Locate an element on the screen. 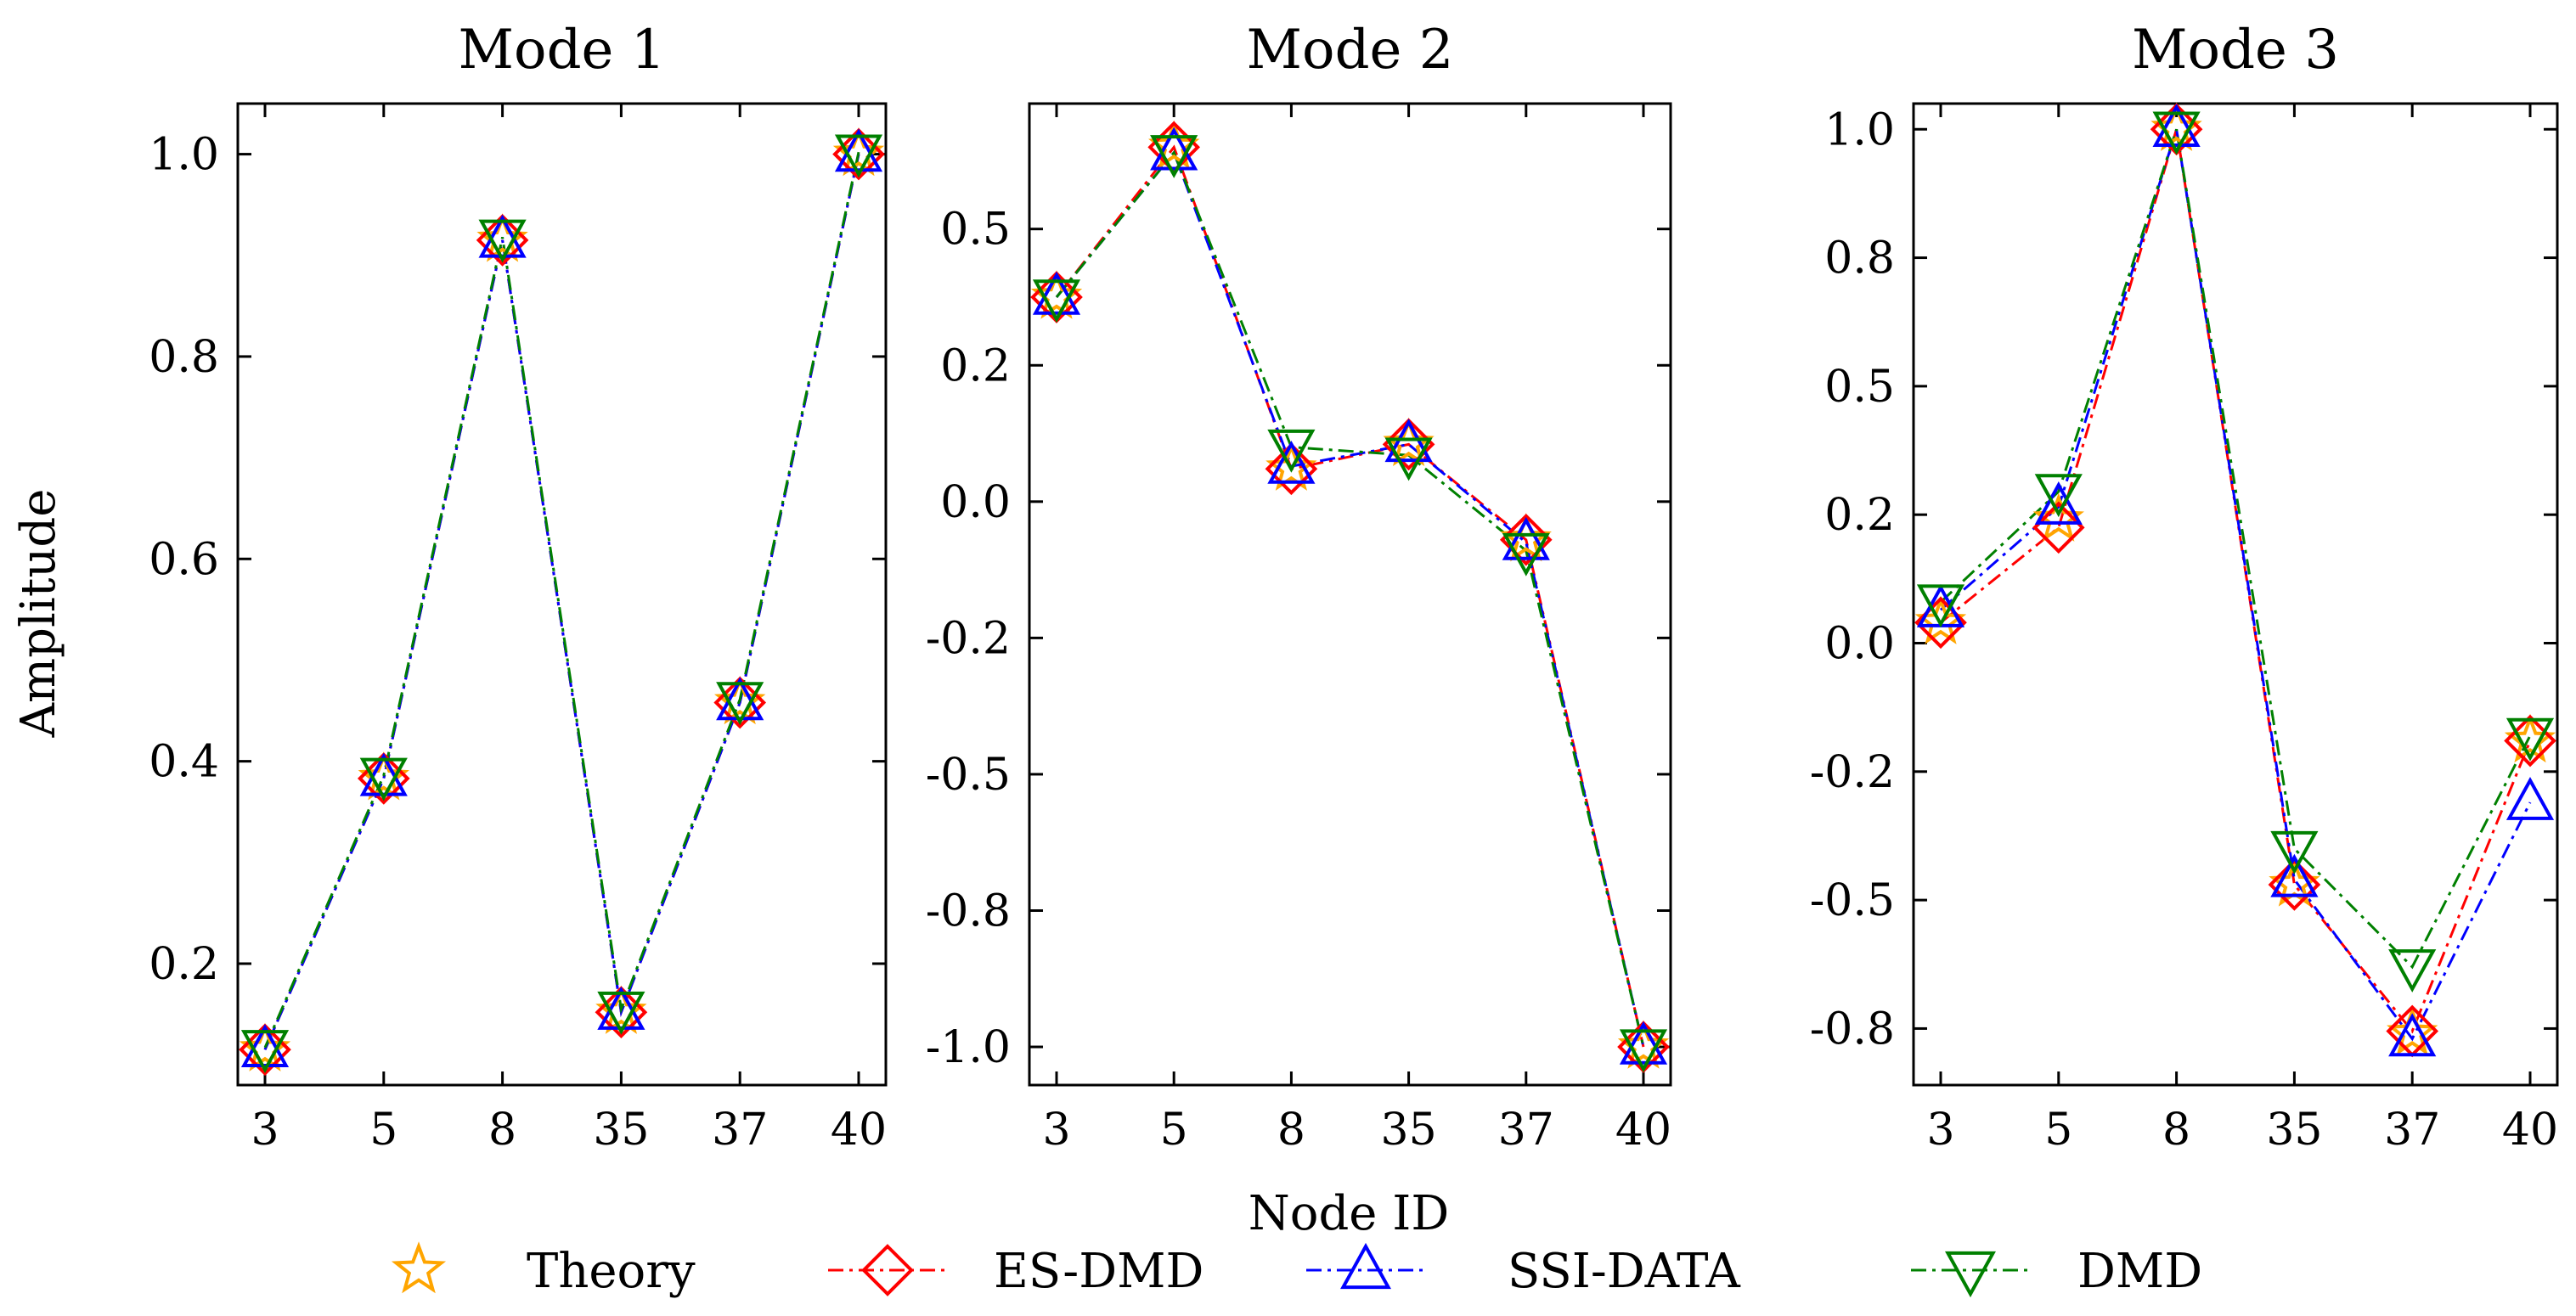  series-line-dmd is located at coordinates (2235, 549).